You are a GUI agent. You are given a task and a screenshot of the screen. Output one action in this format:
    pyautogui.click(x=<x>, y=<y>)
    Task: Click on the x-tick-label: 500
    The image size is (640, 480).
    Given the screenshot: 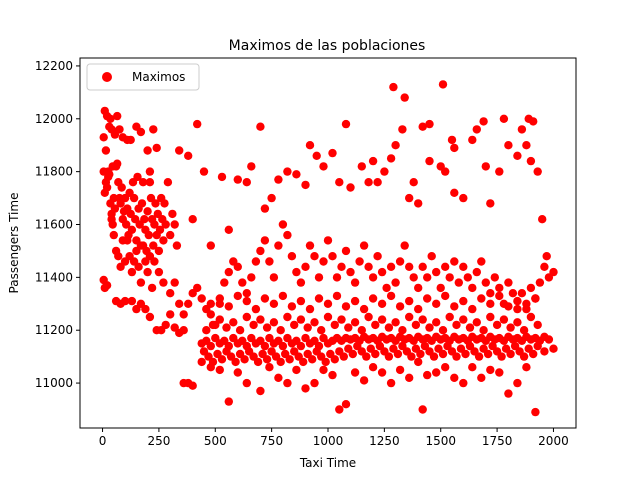 What is the action you would take?
    pyautogui.click(x=215, y=441)
    